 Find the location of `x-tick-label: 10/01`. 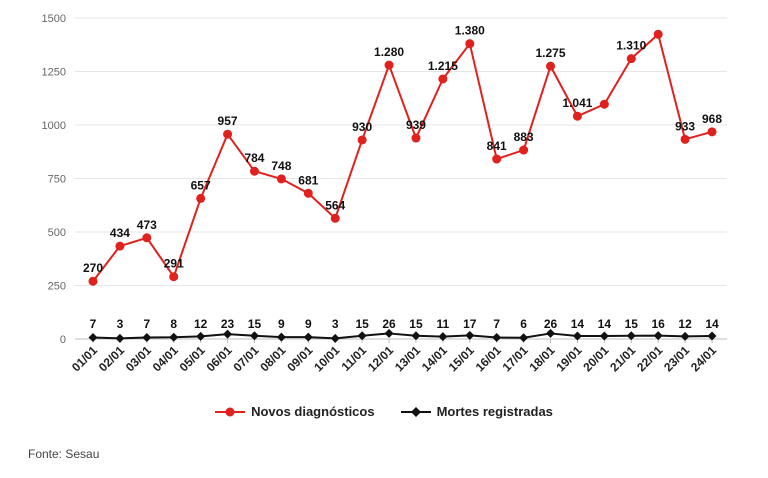

x-tick-label: 10/01 is located at coordinates (326, 358).